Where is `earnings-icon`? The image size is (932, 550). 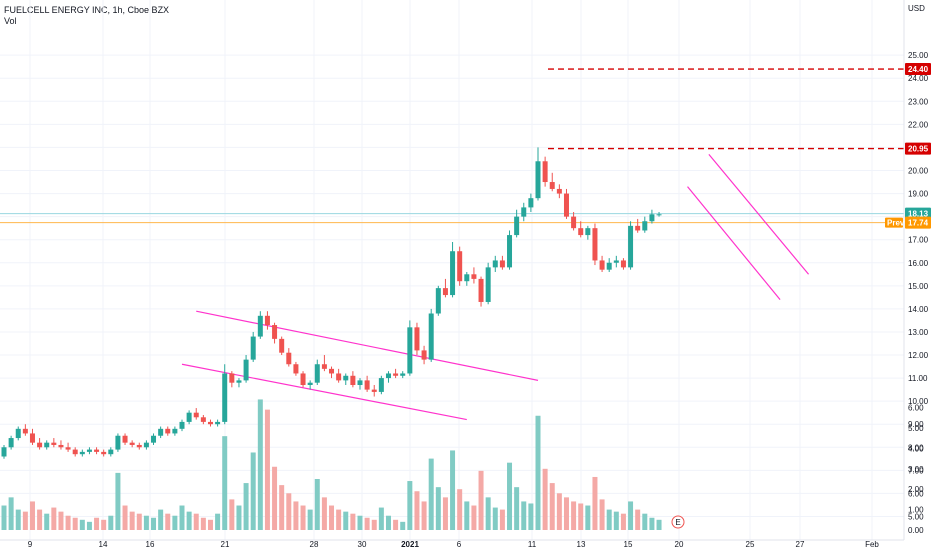
earnings-icon is located at coordinates (678, 522).